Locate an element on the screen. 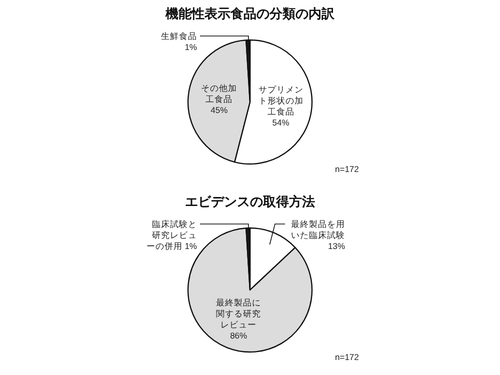 This screenshot has height=375, width=500. data-label: 45% is located at coordinates (219, 110).